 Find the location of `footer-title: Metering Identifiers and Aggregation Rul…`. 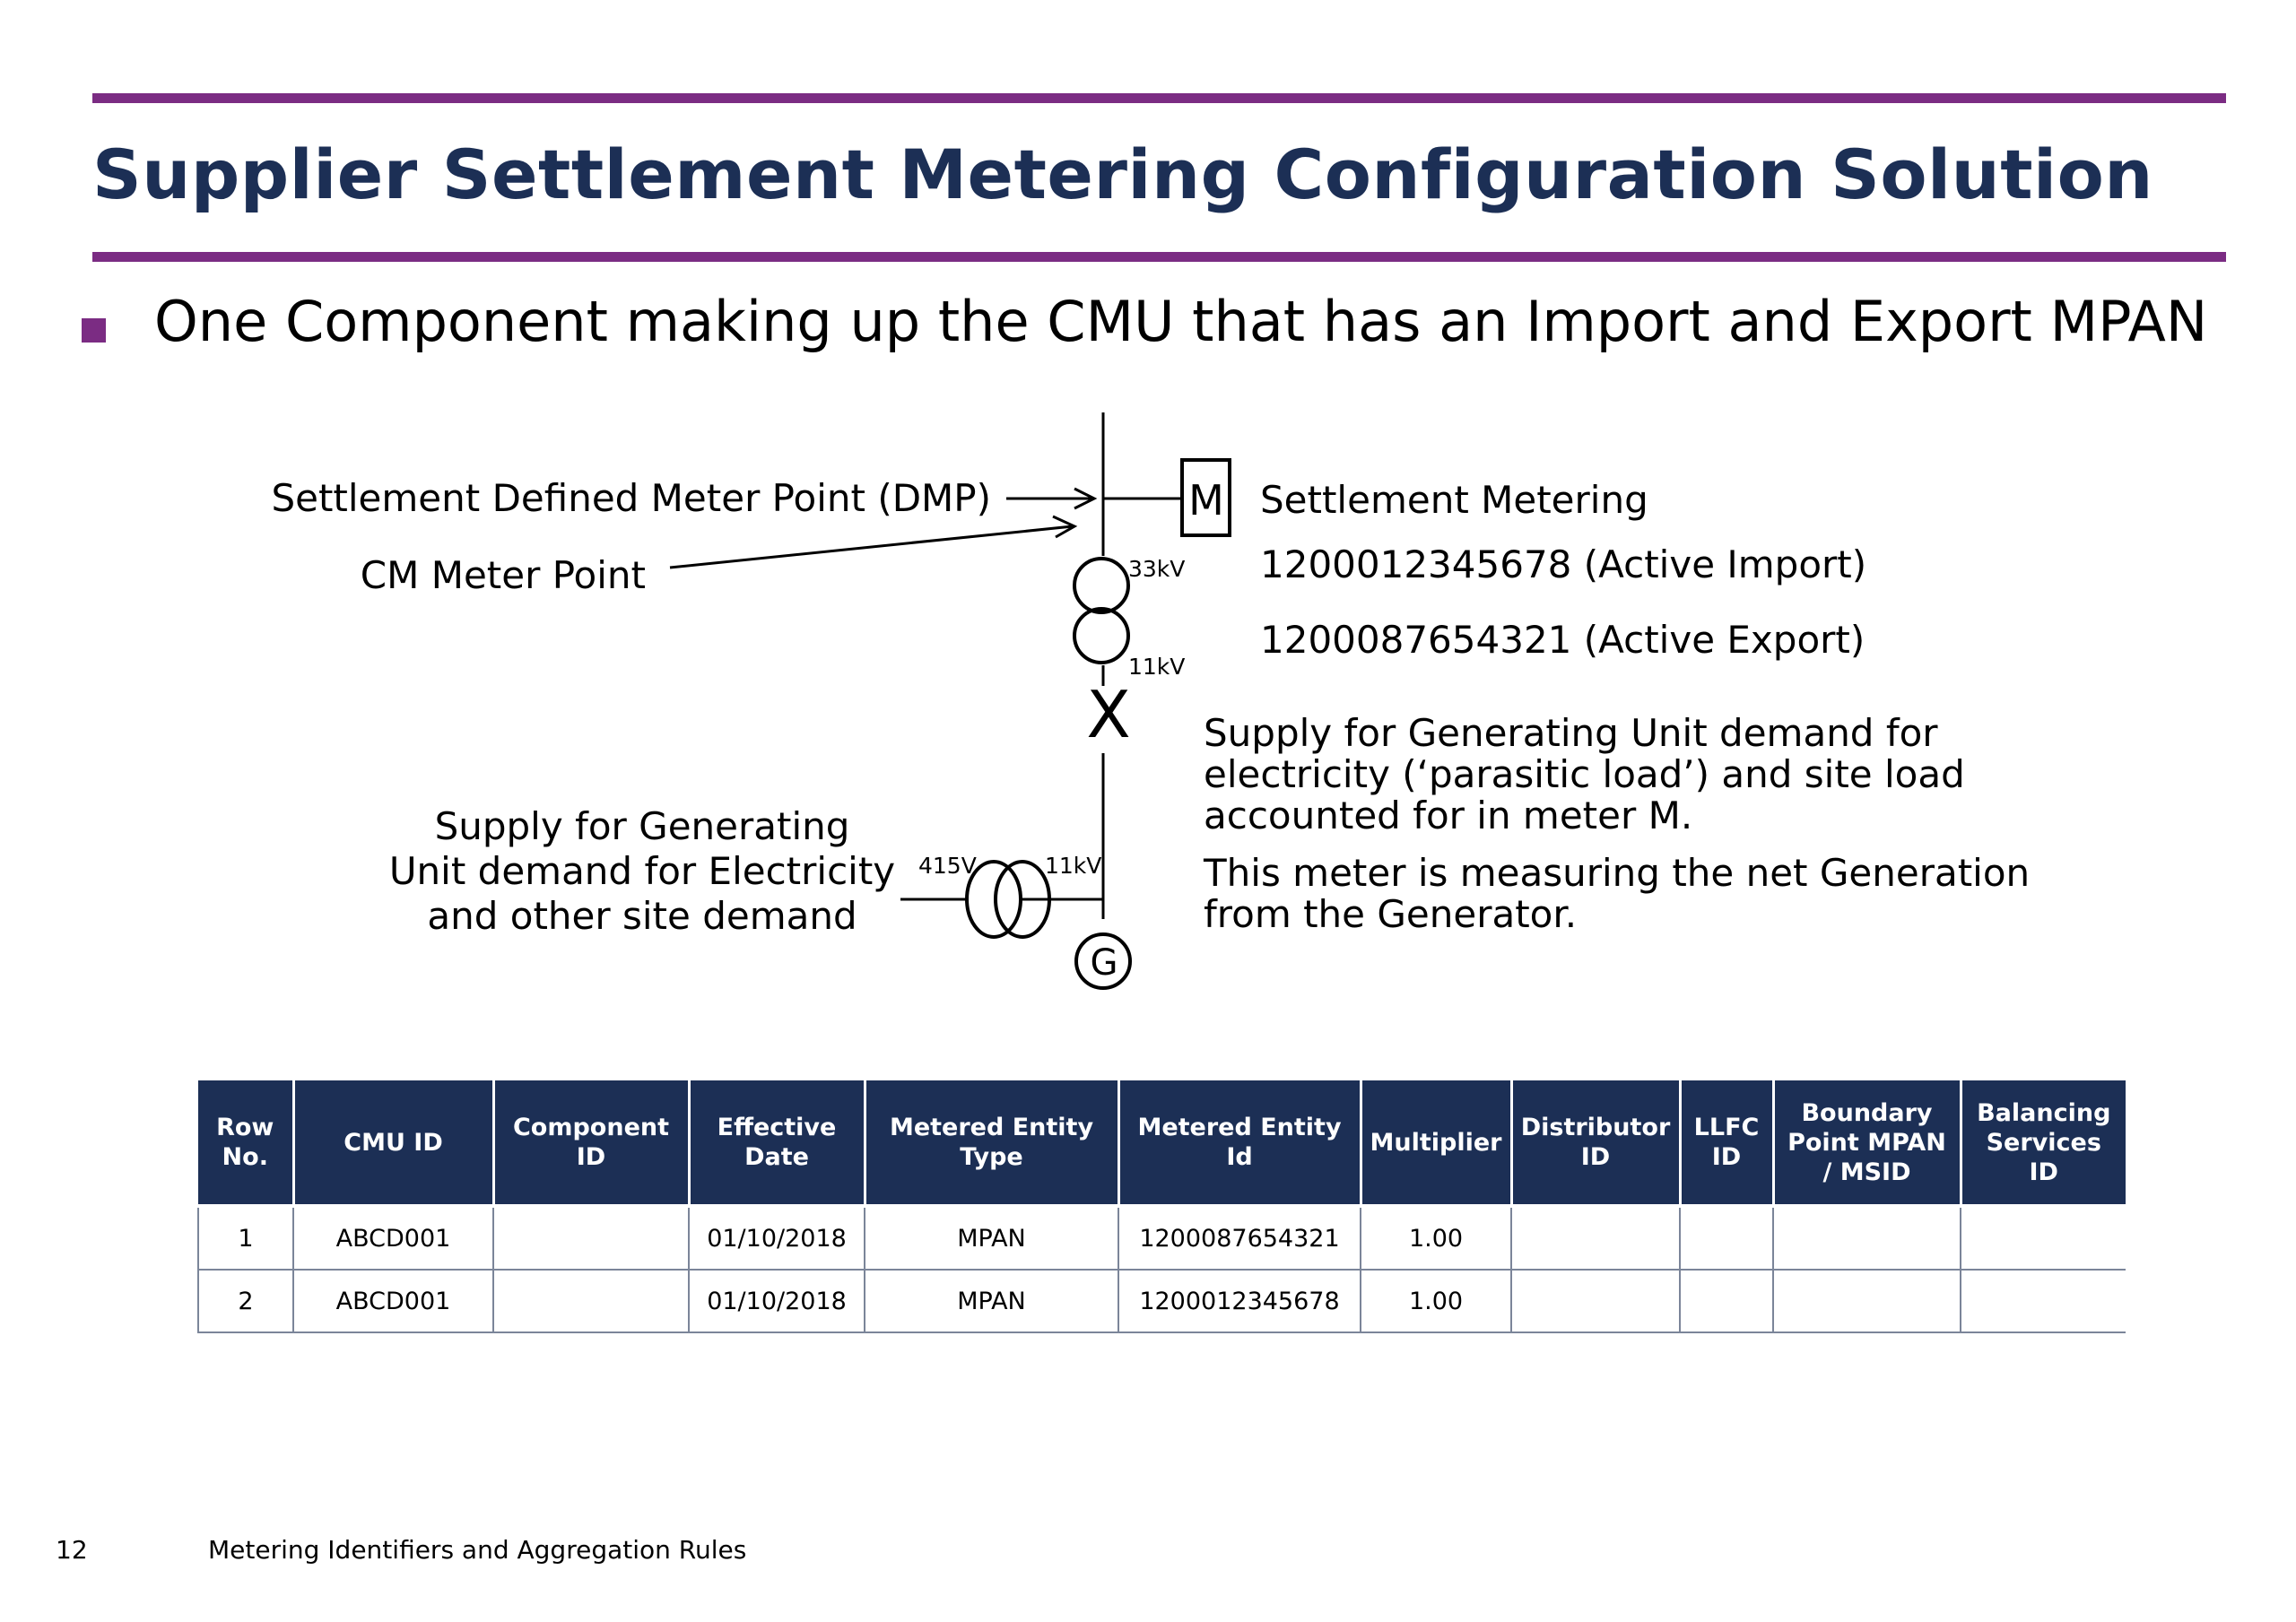

footer-title: Metering Identifiers and Aggregation Rul… is located at coordinates (477, 1550).